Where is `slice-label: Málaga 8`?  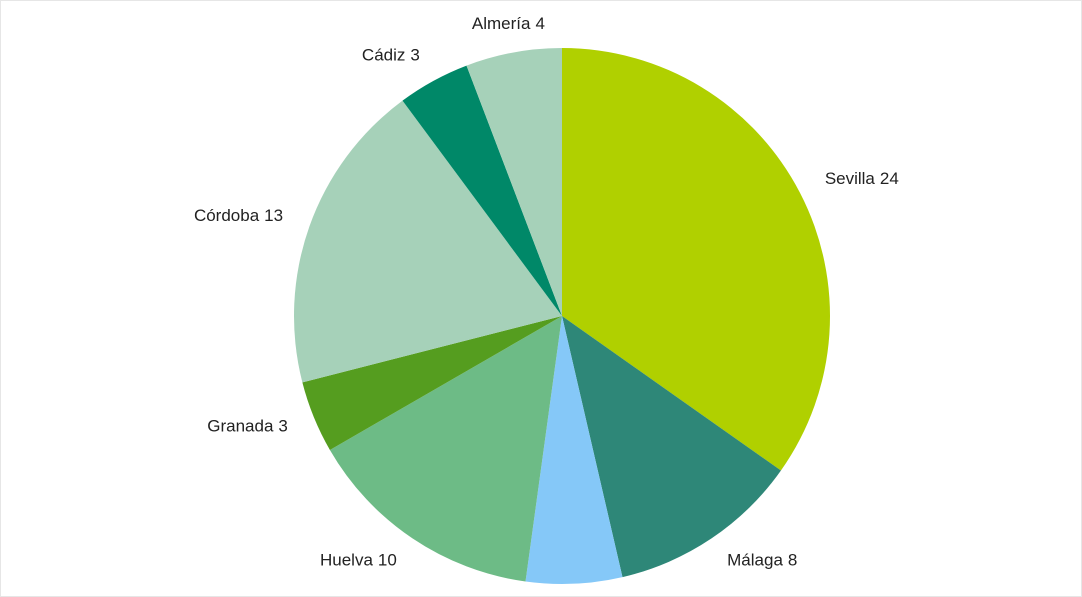 slice-label: Málaga 8 is located at coordinates (762, 560).